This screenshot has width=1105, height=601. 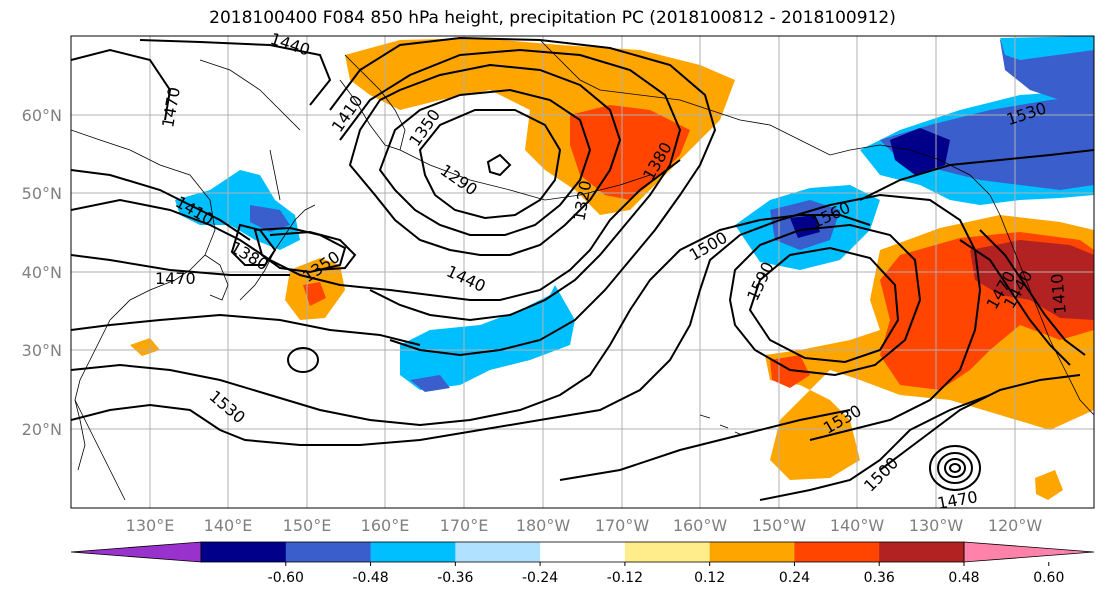 What do you see at coordinates (857, 525) in the screenshot?
I see `lon-label: 140°W` at bounding box center [857, 525].